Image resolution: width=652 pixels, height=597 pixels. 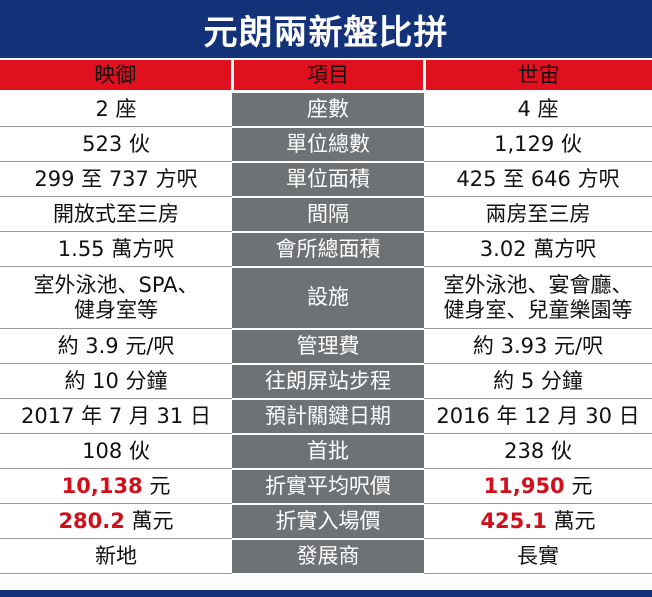 What do you see at coordinates (116, 346) in the screenshot?
I see `left-value: 約 3.9 元/呎` at bounding box center [116, 346].